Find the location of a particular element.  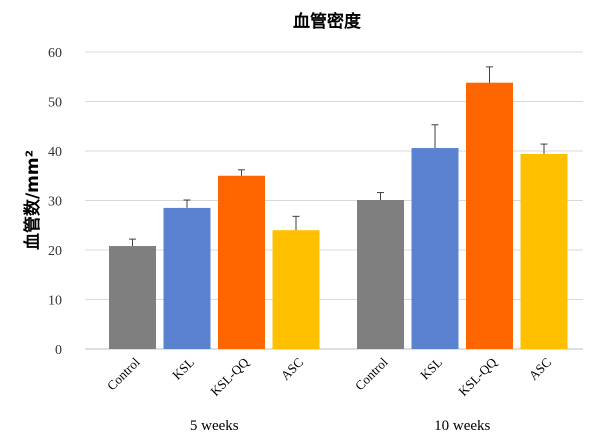

group-label: 5 weeks is located at coordinates (214, 426).